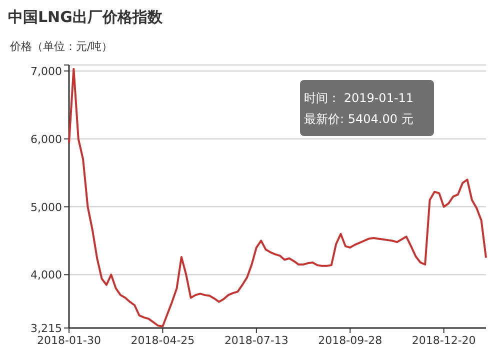 This screenshot has height=355, width=500. Describe the element at coordinates (444, 340) in the screenshot. I see `x-tick-label: 2018-12-20` at that location.